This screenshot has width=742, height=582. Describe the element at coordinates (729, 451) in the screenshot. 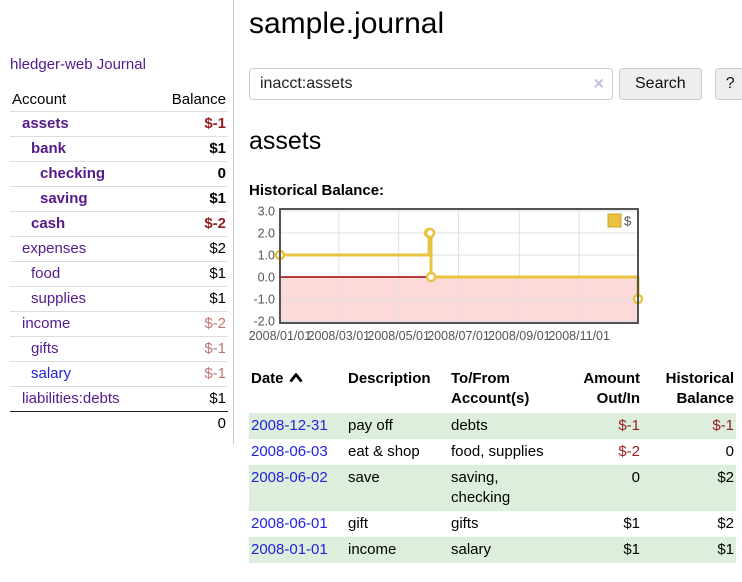

I see `transaction-balance: 0` at that location.